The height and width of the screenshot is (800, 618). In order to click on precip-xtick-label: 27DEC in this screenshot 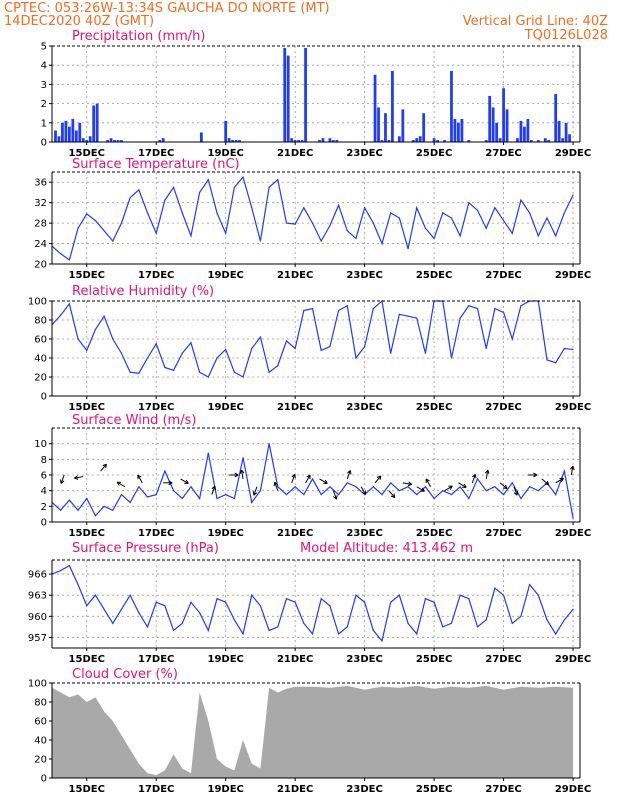, I will do `click(503, 153)`.